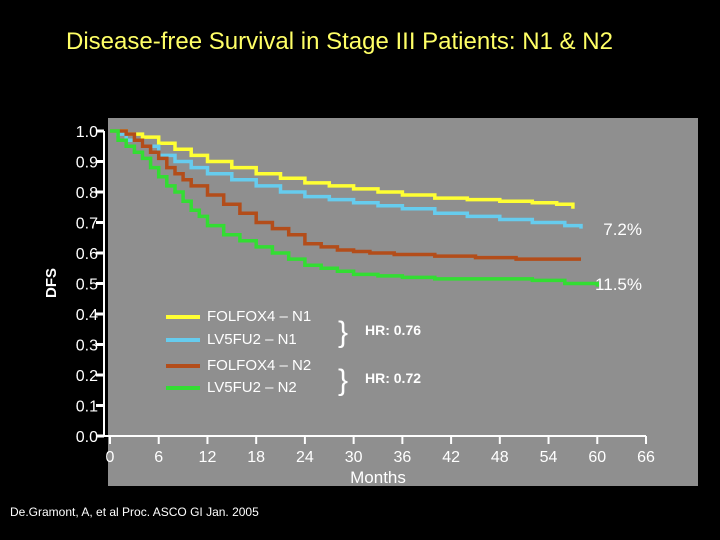  I want to click on y-tick-label: 0.0, so click(87, 437).